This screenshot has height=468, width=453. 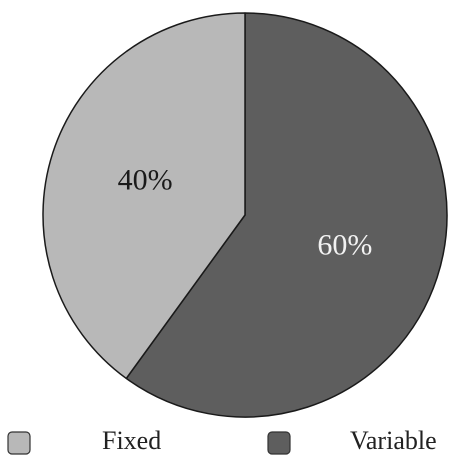 What do you see at coordinates (145, 179) in the screenshot?
I see `slice-label-fixed: 40%` at bounding box center [145, 179].